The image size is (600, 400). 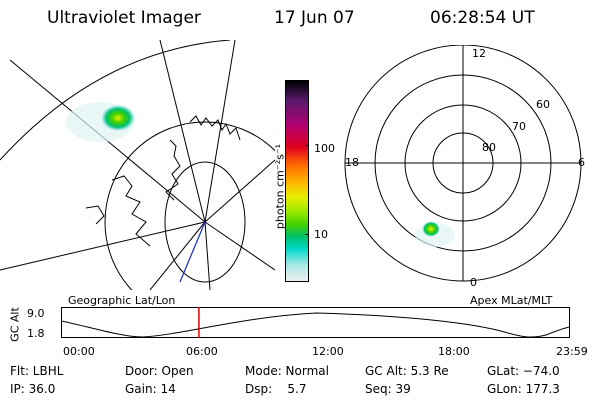 What do you see at coordinates (287, 371) in the screenshot?
I see `mode-info: Mode: Normal` at bounding box center [287, 371].